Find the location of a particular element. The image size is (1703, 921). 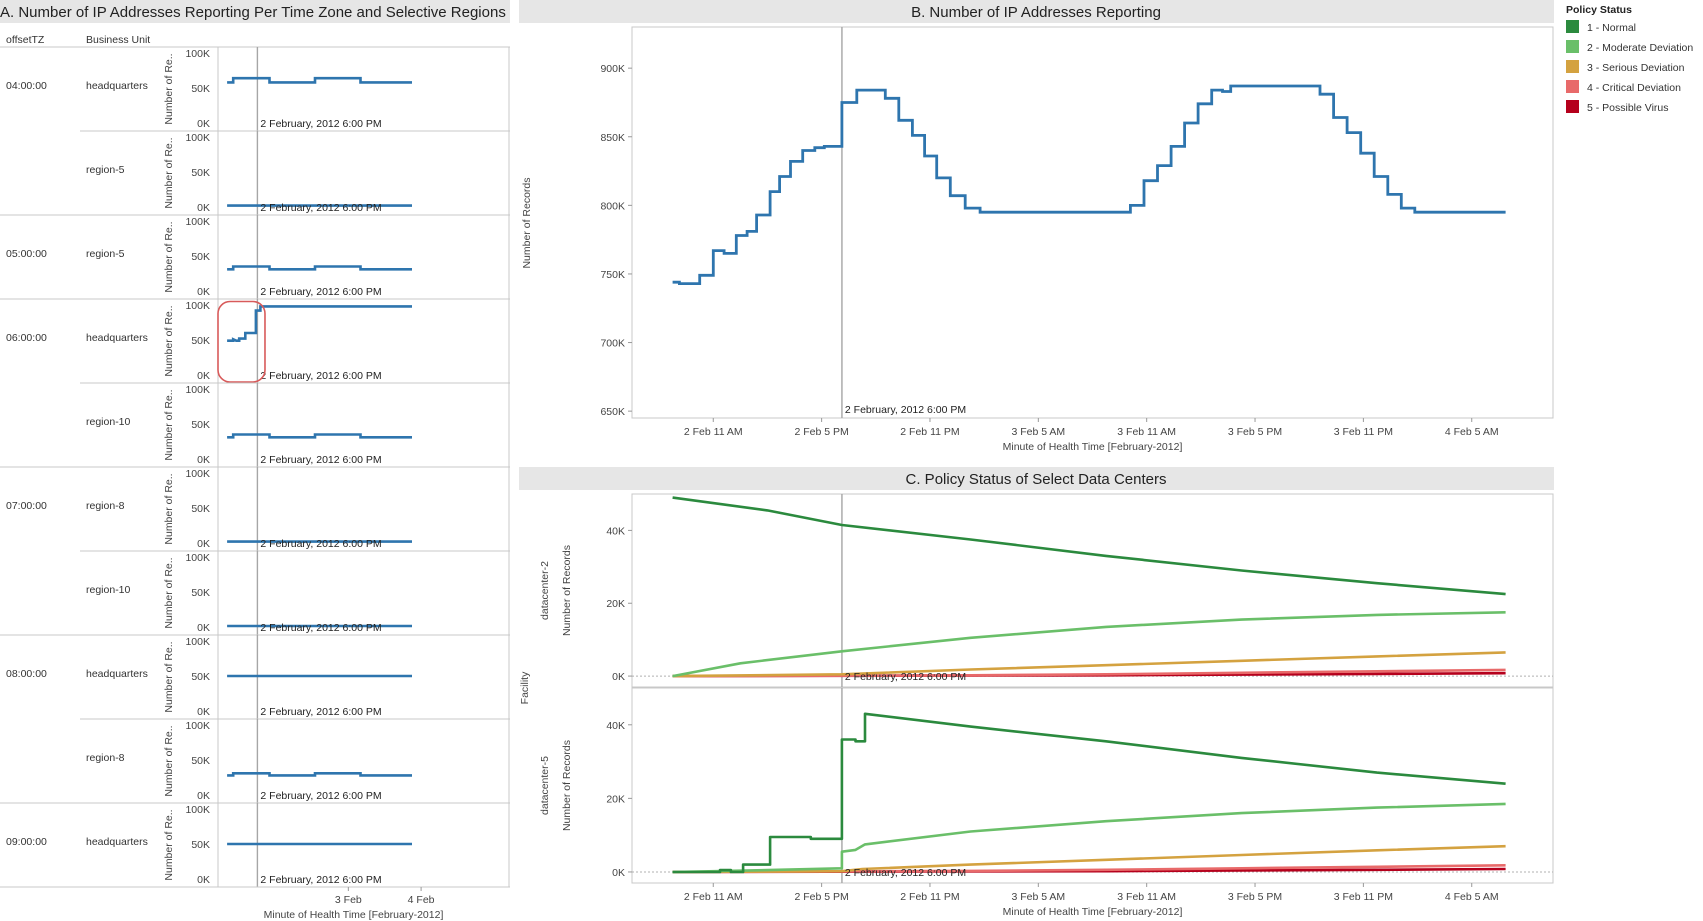

legend-label: 1 - Normal is located at coordinates (1611, 28).